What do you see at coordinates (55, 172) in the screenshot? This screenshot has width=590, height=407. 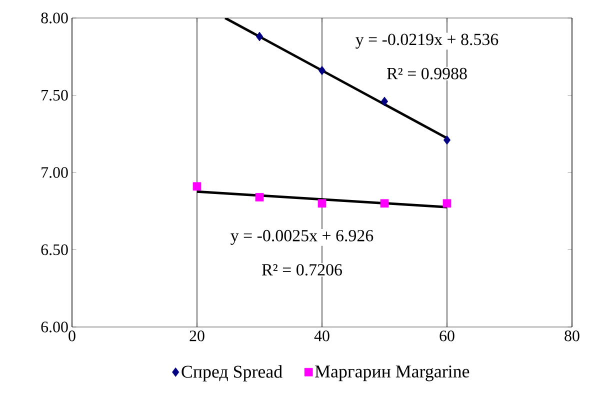 I see `y-tick-label: 7.00` at bounding box center [55, 172].